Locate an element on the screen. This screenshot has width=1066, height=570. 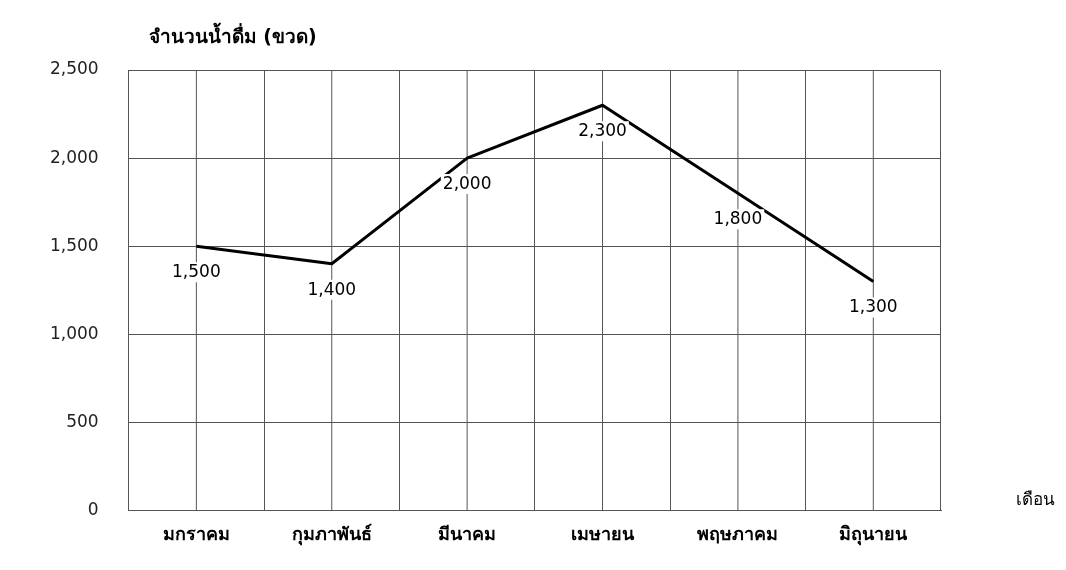
y-tick-label: 2,500 is located at coordinates (74, 68).